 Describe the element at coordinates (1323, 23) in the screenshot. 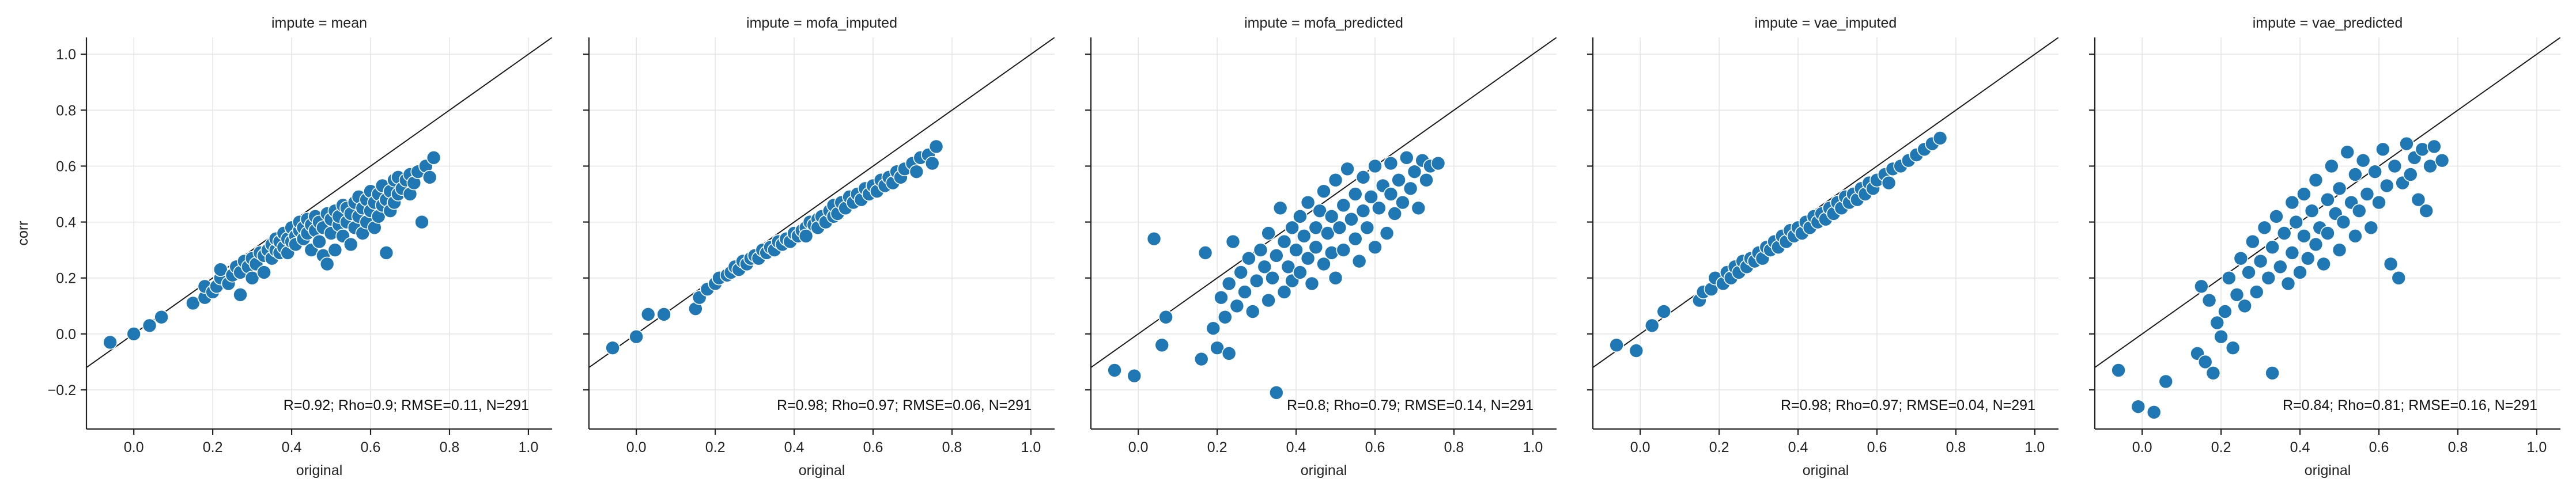

I see `panel-title: impute = mofa_predicted` at that location.